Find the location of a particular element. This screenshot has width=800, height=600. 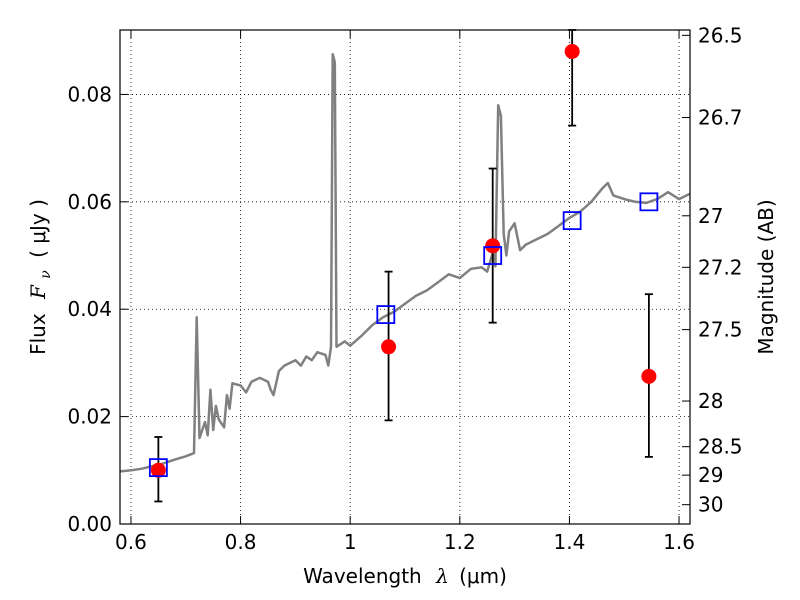

y-tick-label: 0.08 is located at coordinates (89, 94).